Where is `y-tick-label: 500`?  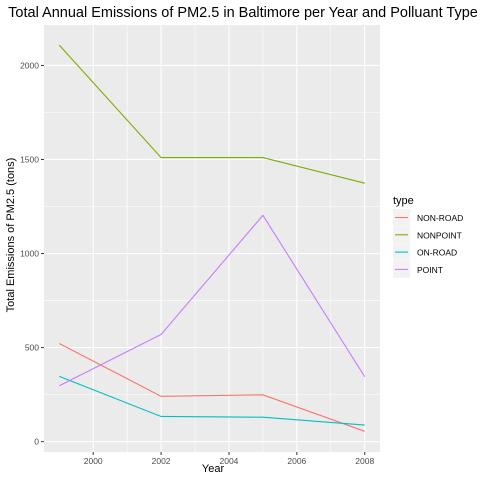 y-tick-label: 500 is located at coordinates (32, 348).